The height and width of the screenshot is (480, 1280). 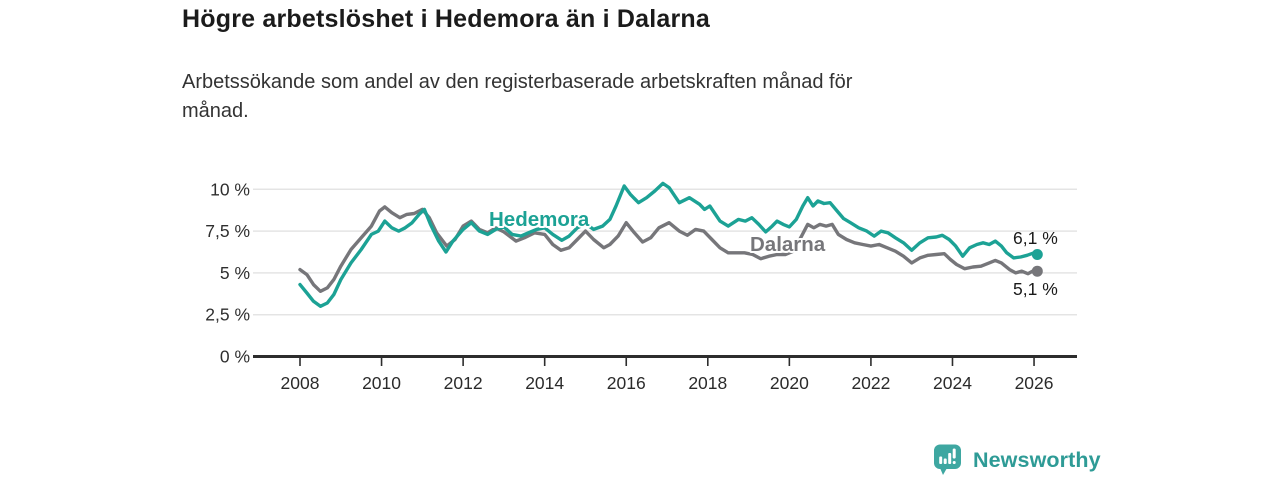 I want to click on y-axis-label: 7,5 %, so click(x=227, y=231).